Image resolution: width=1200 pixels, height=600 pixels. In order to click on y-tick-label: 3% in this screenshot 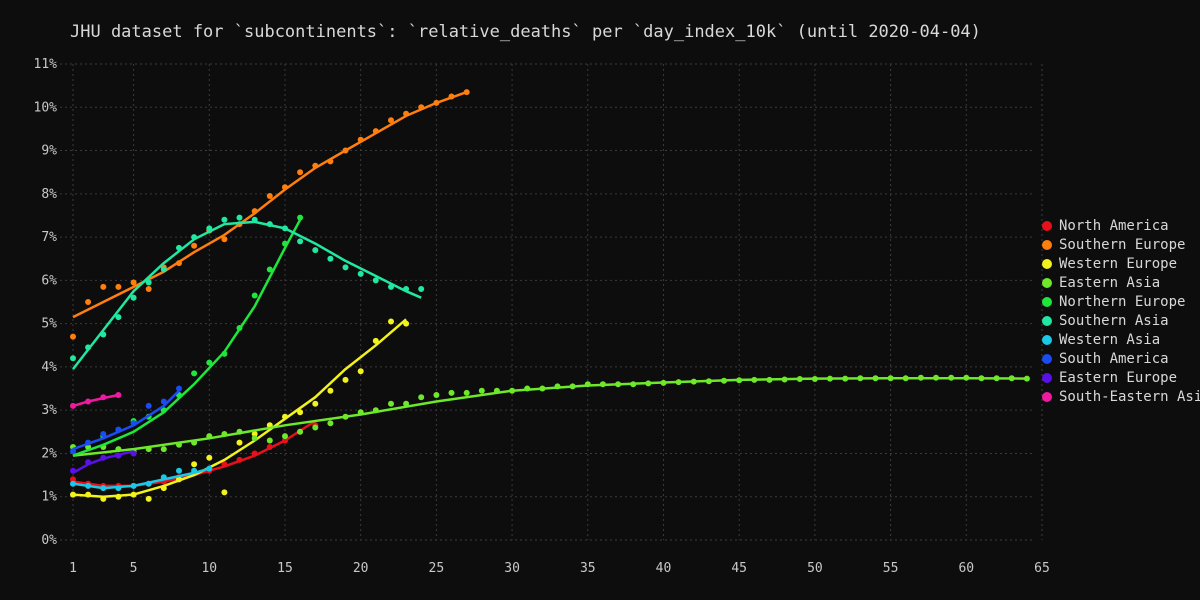, I will do `click(49, 410)`.